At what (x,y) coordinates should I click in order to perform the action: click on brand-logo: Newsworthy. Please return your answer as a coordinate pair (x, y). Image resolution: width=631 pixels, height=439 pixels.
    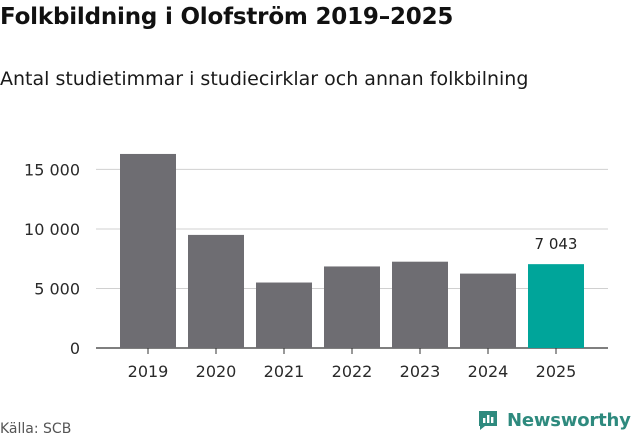
    Looking at the image, I should click on (553, 420).